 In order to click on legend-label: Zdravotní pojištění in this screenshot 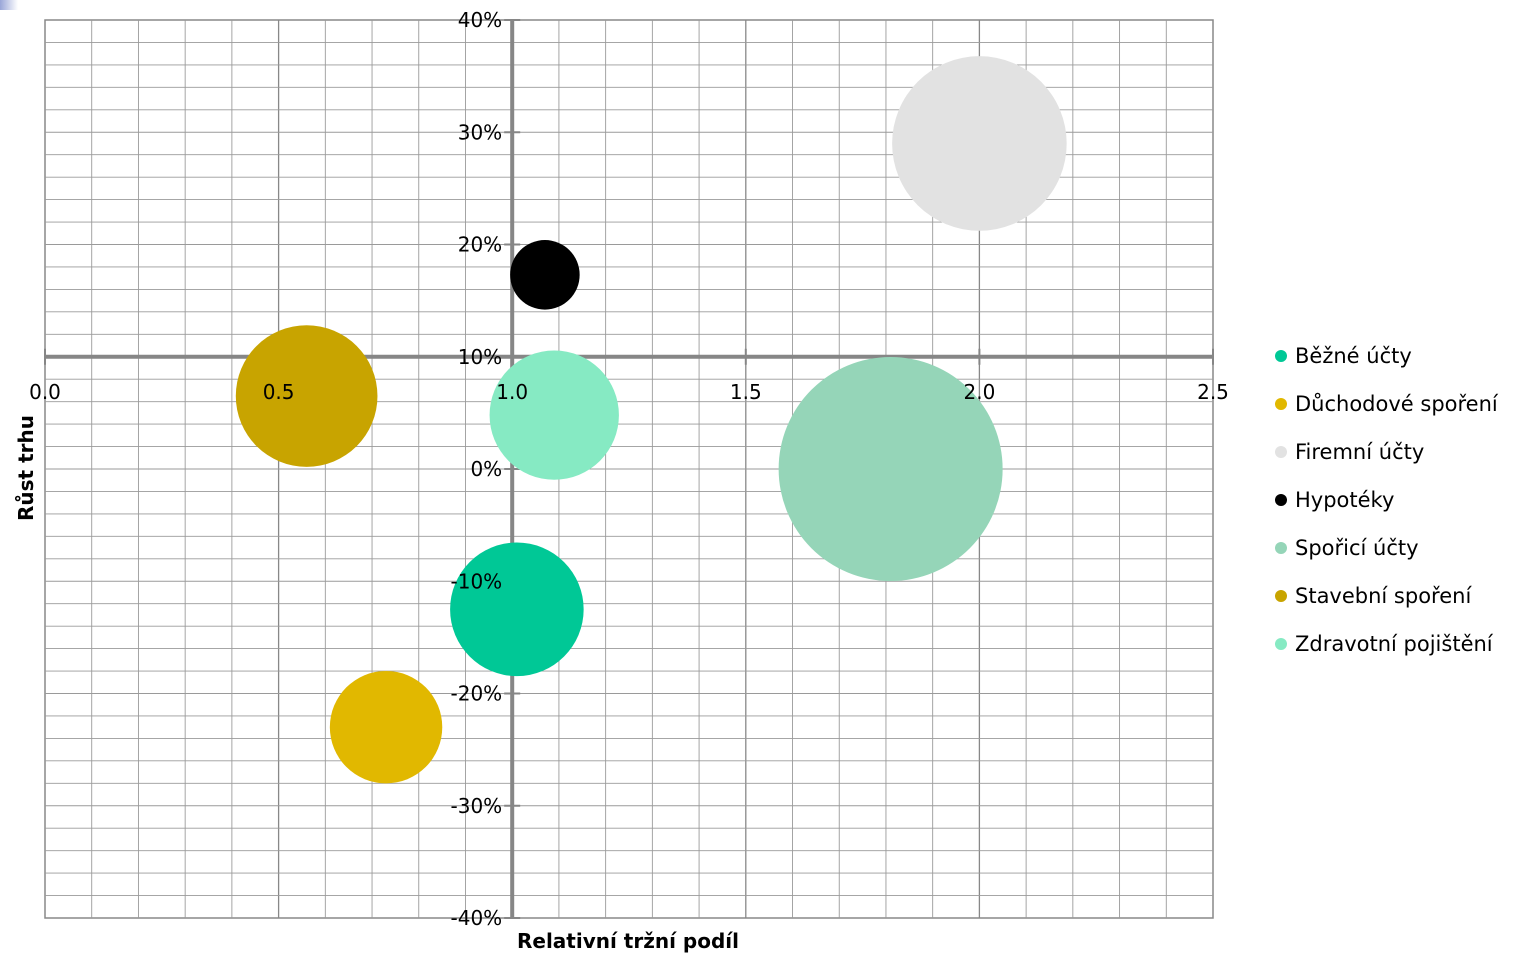, I will do `click(1394, 644)`.